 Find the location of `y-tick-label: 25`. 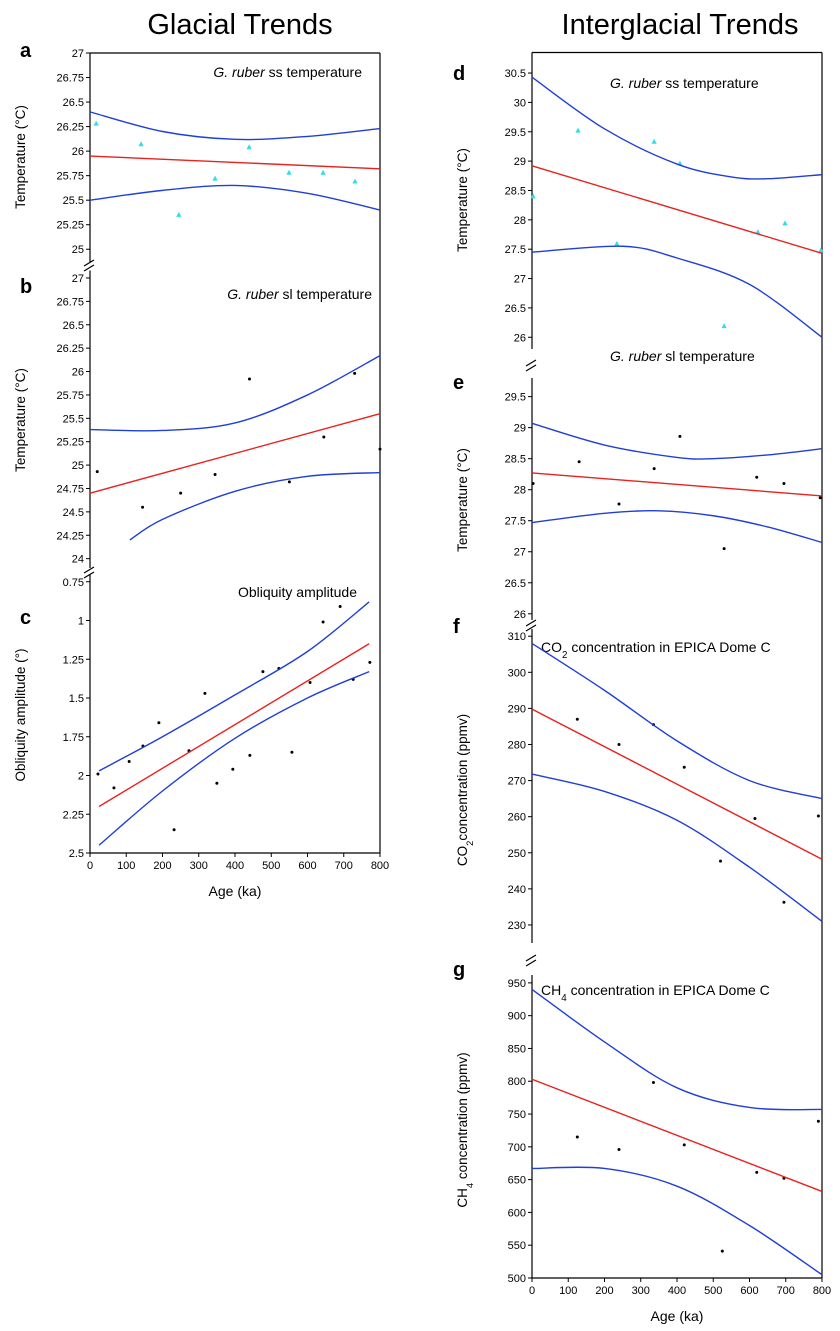

y-tick-label: 25 is located at coordinates (78, 250).